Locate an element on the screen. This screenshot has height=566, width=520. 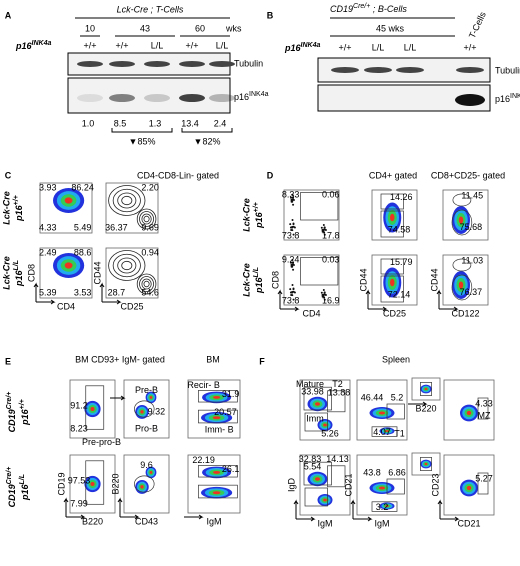
gate-value: 15.79 is located at coordinates (401, 262).